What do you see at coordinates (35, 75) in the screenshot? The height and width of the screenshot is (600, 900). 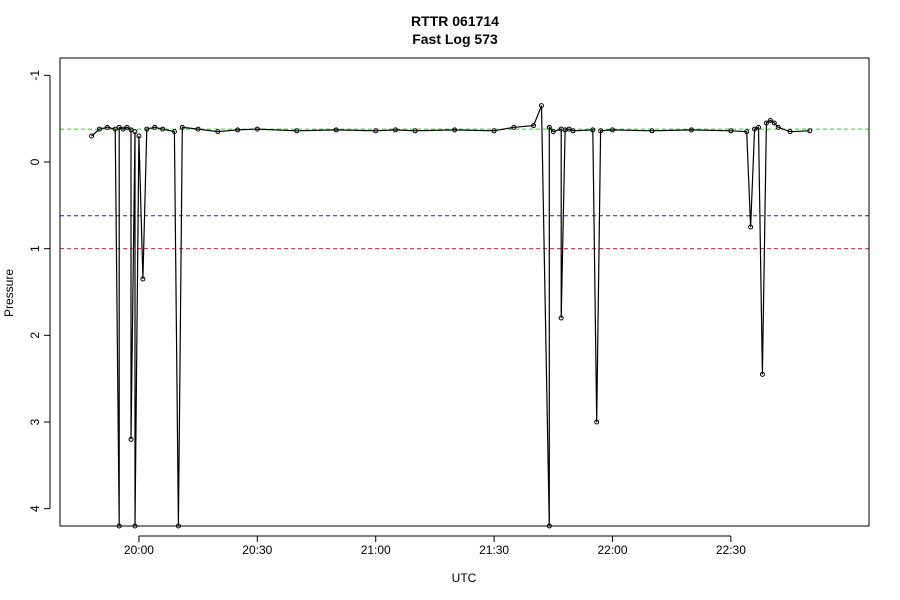 I see `y-tick-label: -1` at bounding box center [35, 75].